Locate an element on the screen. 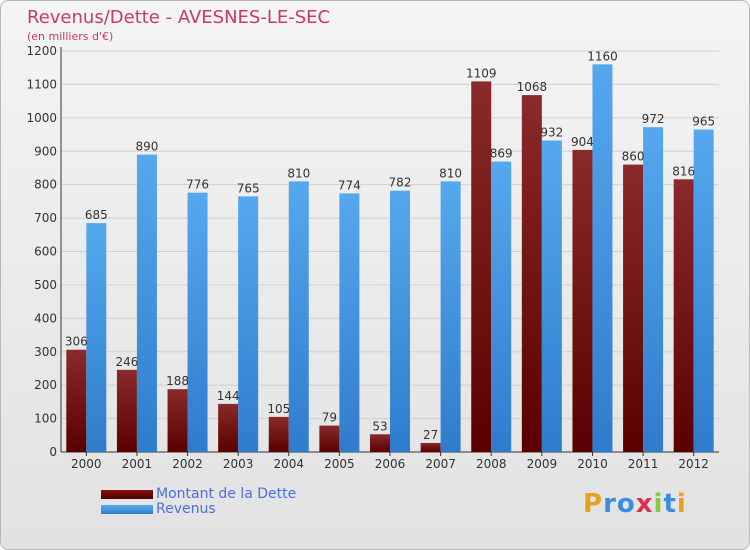 The image size is (750, 550). y-tick-label: 1200 is located at coordinates (41, 51).